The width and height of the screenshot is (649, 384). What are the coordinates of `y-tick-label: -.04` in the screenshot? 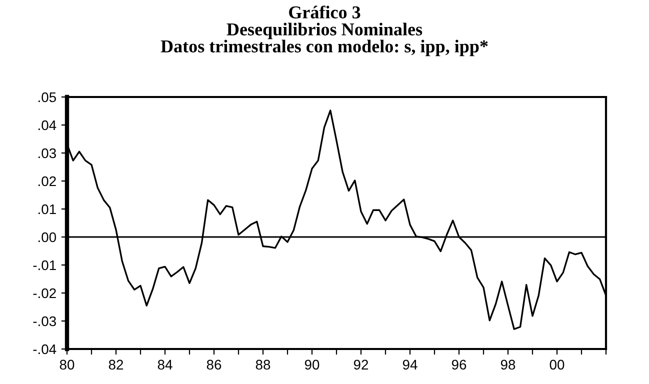 It's located at (44, 349).